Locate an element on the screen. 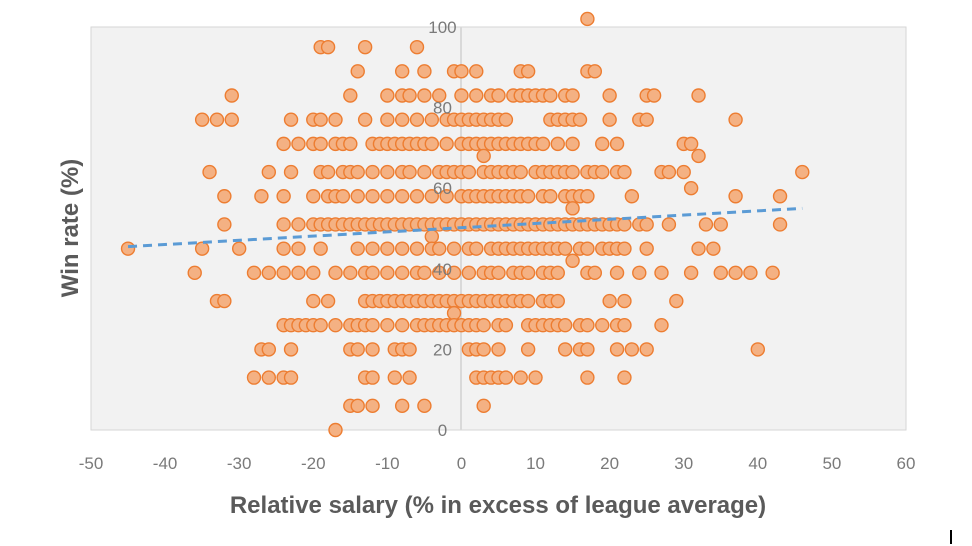 This screenshot has height=546, width=972. x-tick-label: 20 is located at coordinates (609, 463).